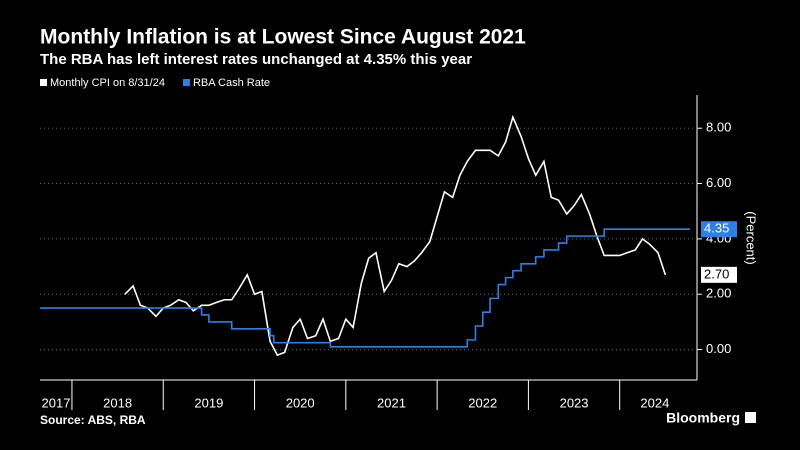  Describe the element at coordinates (117, 402) in the screenshot. I see `x-tick-label: 2018` at that location.